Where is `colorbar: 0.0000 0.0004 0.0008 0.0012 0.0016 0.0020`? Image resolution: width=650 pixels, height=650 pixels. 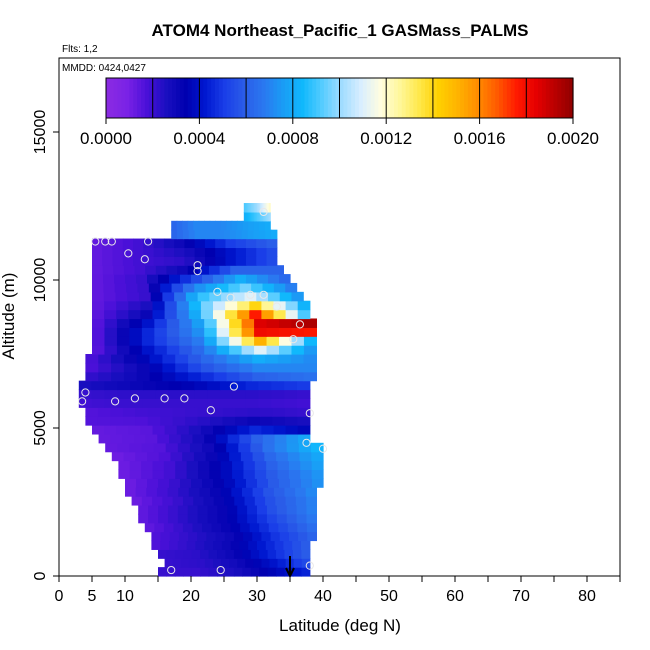
colorbar: 0.0000 0.0004 0.0008 0.0012 0.0016 0.0020 is located at coordinates (339, 112).